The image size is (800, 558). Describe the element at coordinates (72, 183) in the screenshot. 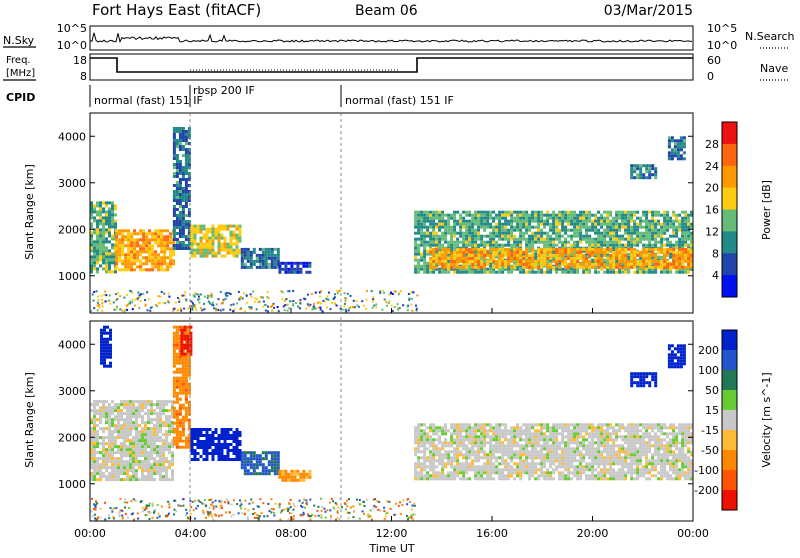

I see `y-tick-label: 3000` at that location.